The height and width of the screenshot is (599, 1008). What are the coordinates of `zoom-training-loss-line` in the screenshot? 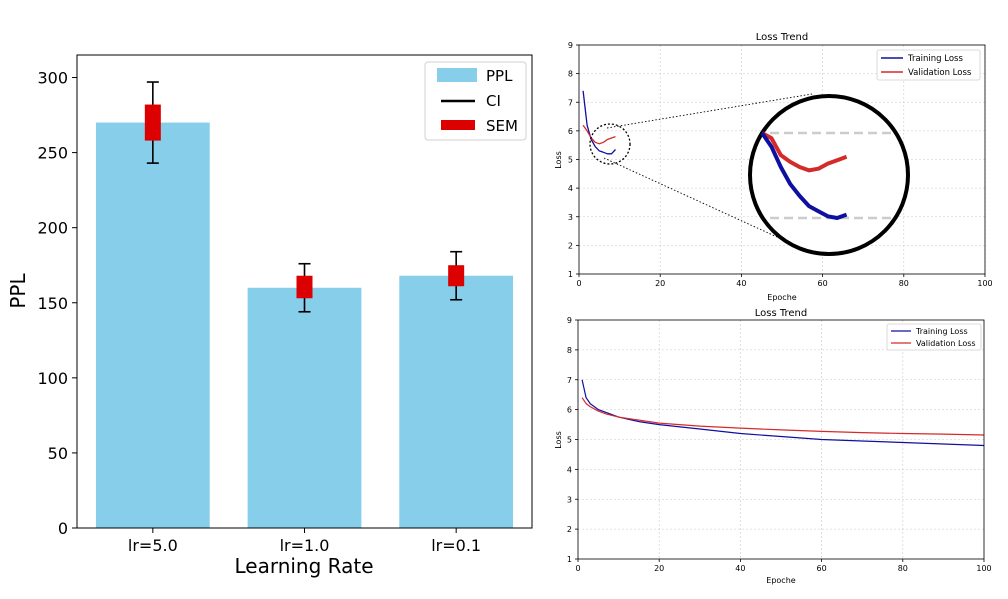 It's located at (804, 175).